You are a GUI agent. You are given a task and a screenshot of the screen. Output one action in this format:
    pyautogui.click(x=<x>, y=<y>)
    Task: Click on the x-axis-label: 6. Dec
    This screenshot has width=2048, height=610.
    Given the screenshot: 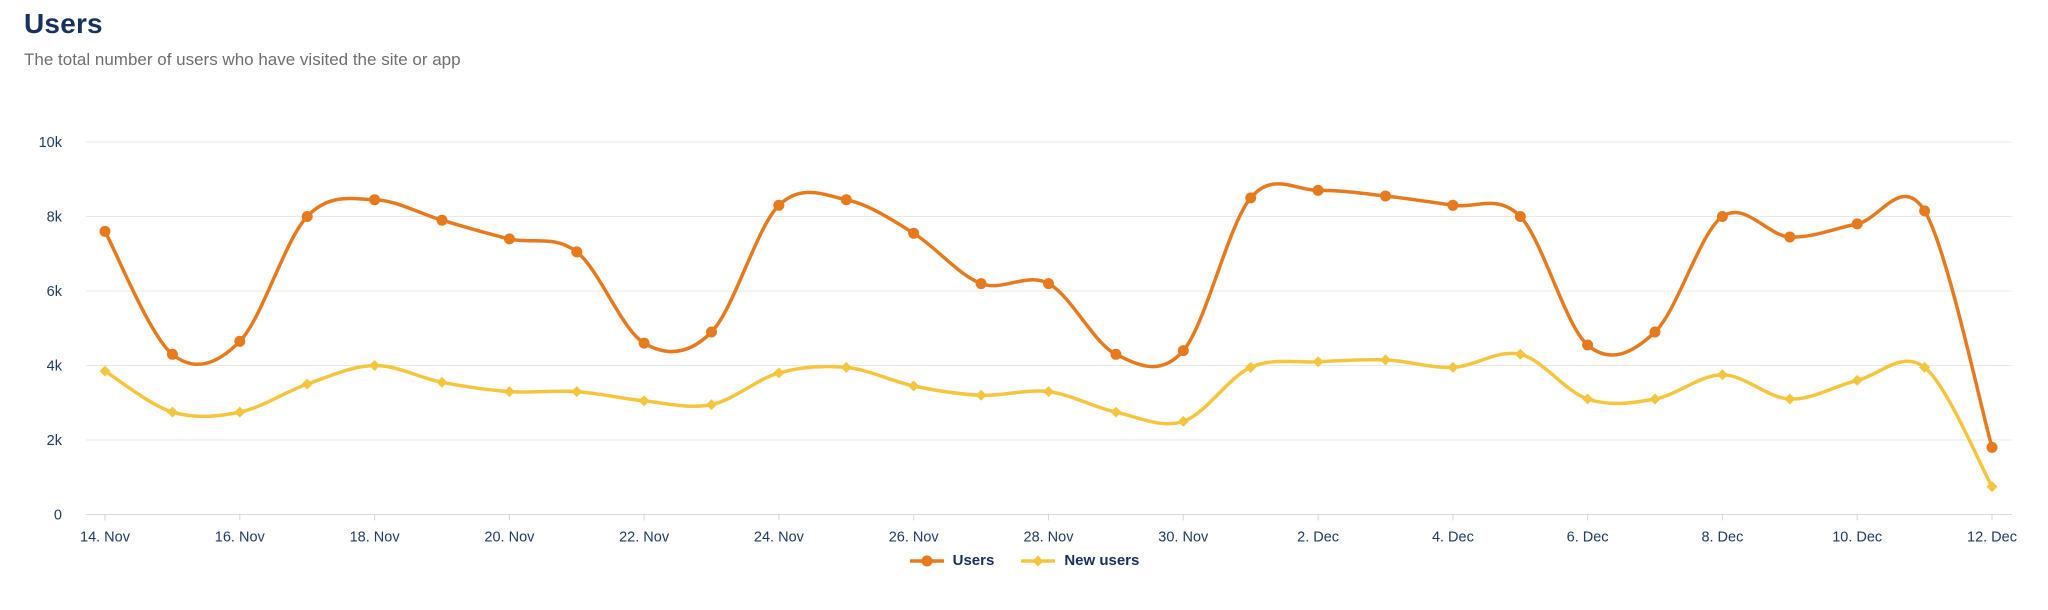 What is the action you would take?
    pyautogui.click(x=1588, y=538)
    